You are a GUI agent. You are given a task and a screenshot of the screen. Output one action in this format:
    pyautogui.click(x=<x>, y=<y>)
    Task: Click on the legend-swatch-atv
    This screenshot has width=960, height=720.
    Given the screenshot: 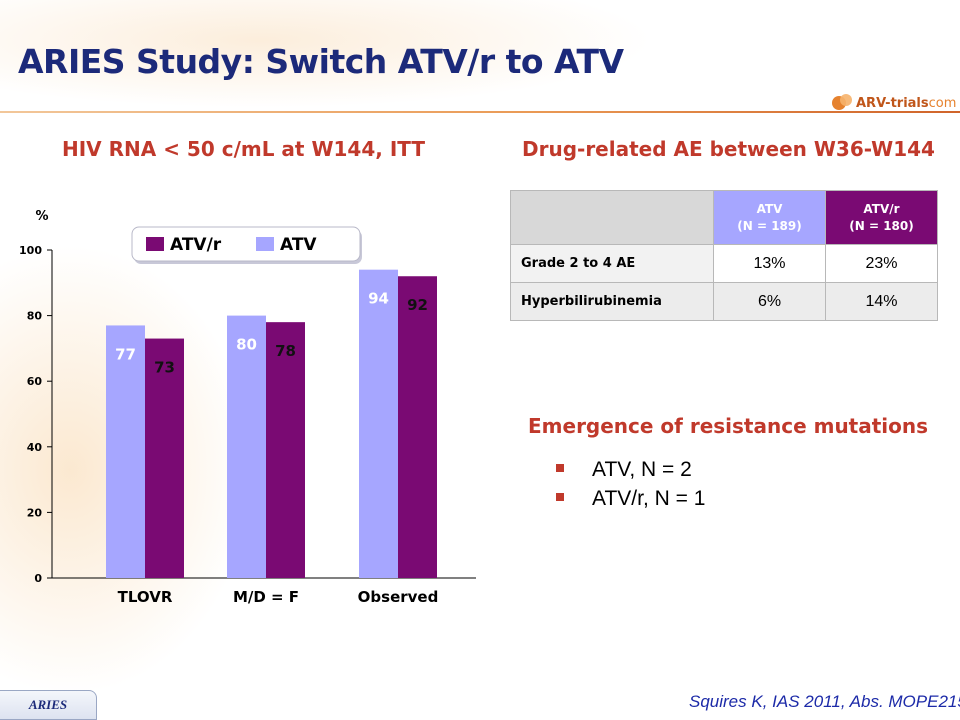 What is the action you would take?
    pyautogui.click(x=265, y=244)
    